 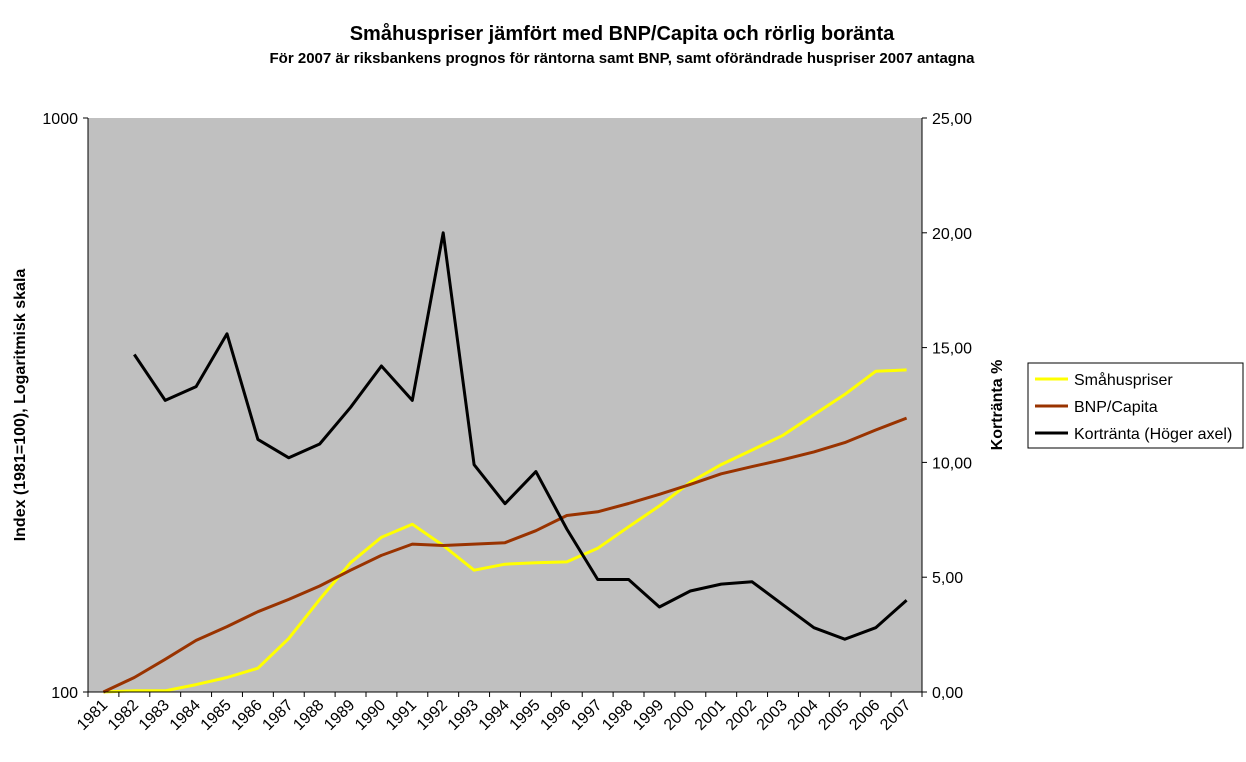 What do you see at coordinates (60, 119) in the screenshot?
I see `left-tick-label: 1000` at bounding box center [60, 119].